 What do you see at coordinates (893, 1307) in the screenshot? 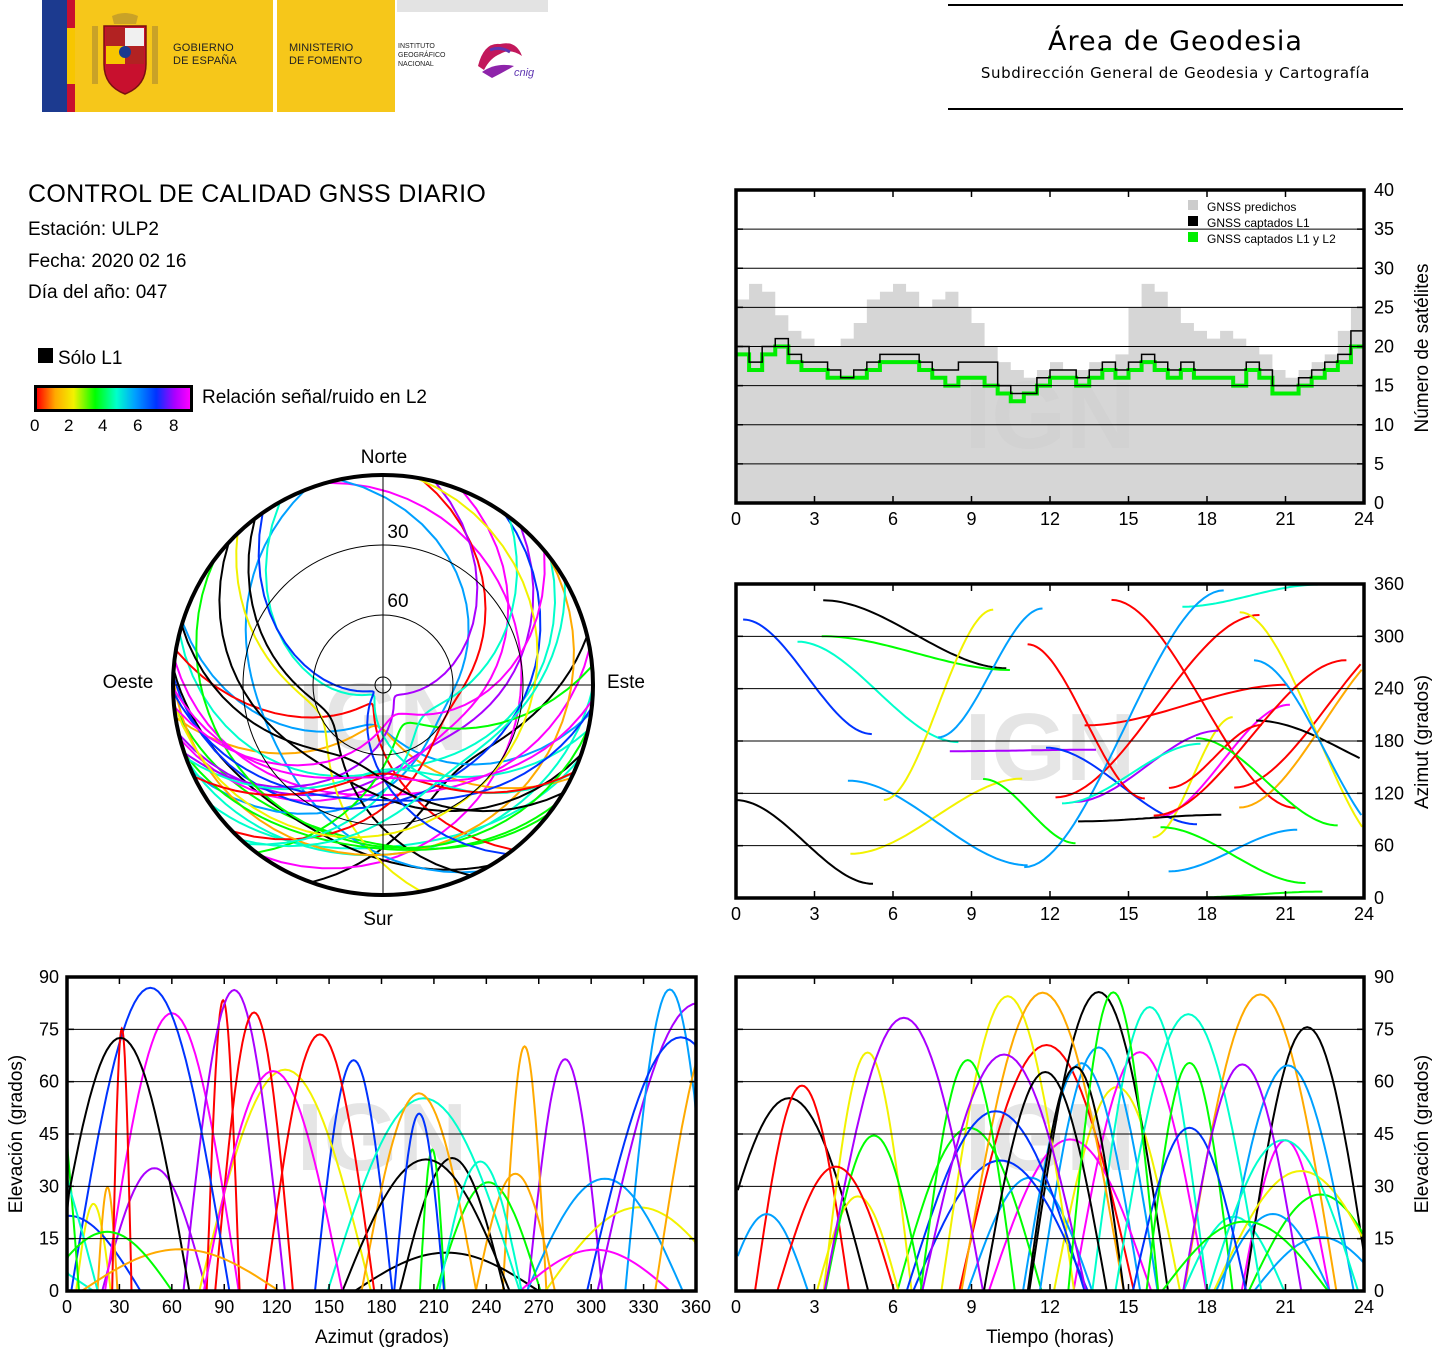
I see `et-xtick-label: 6` at bounding box center [893, 1307].